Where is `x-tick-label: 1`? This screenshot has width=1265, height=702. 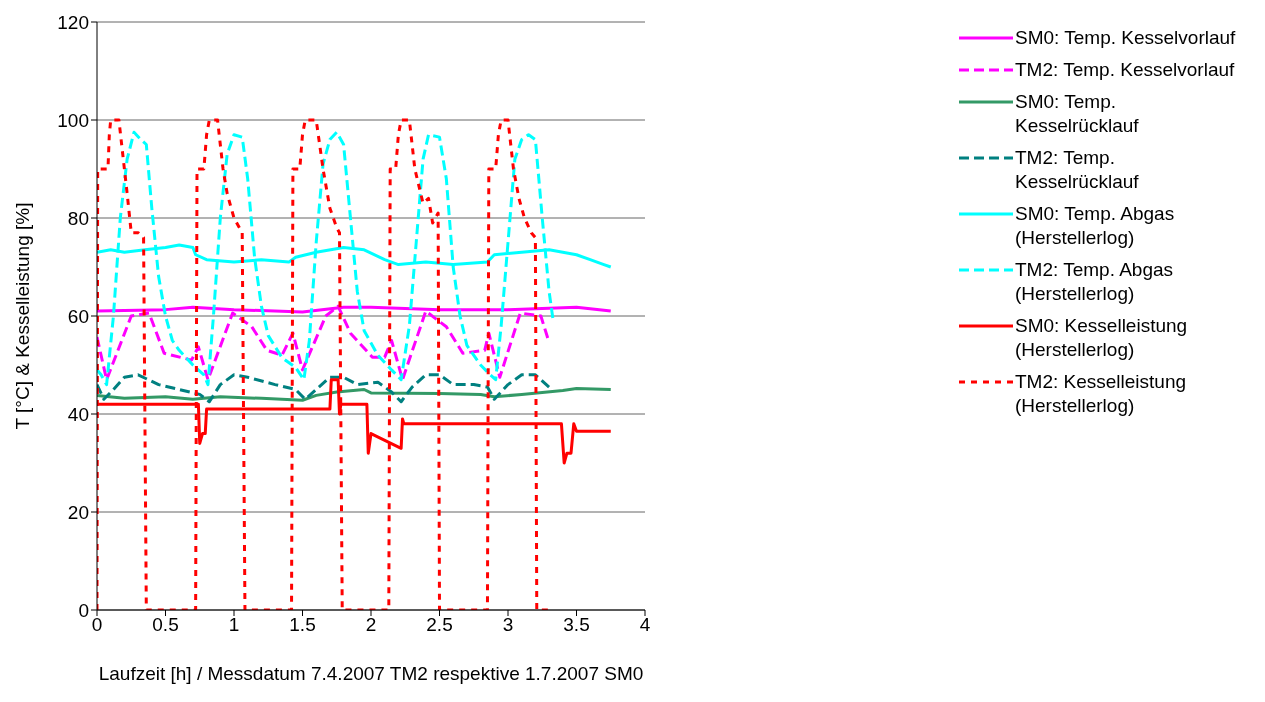 x-tick-label: 1 is located at coordinates (234, 625).